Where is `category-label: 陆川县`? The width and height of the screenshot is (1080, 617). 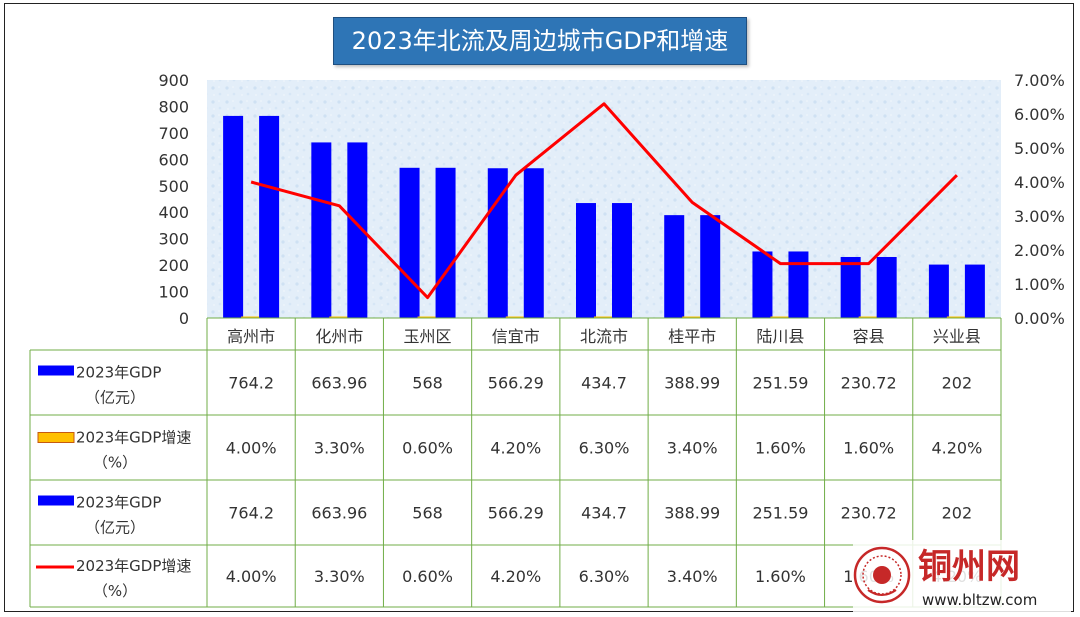 category-label: 陆川县 is located at coordinates (780, 336).